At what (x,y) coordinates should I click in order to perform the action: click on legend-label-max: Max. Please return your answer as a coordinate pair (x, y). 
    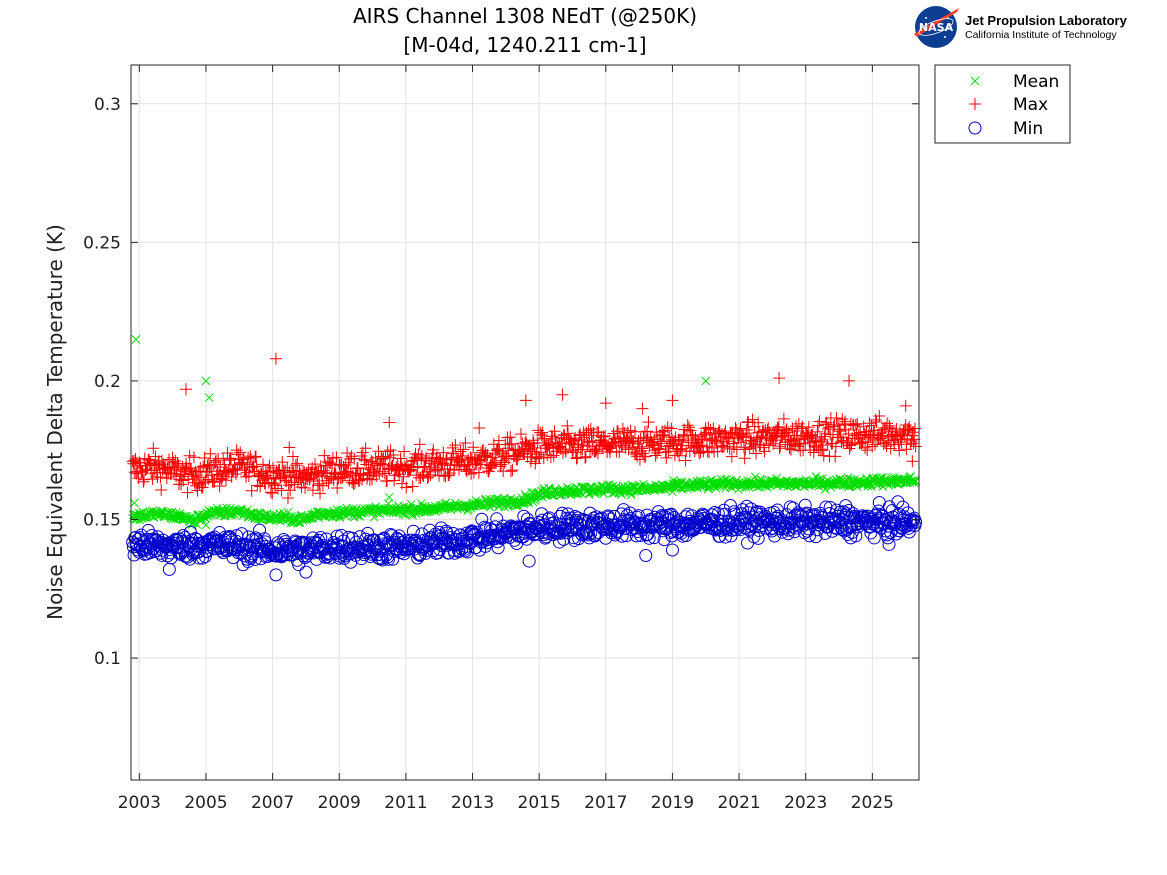
    Looking at the image, I should click on (1030, 105).